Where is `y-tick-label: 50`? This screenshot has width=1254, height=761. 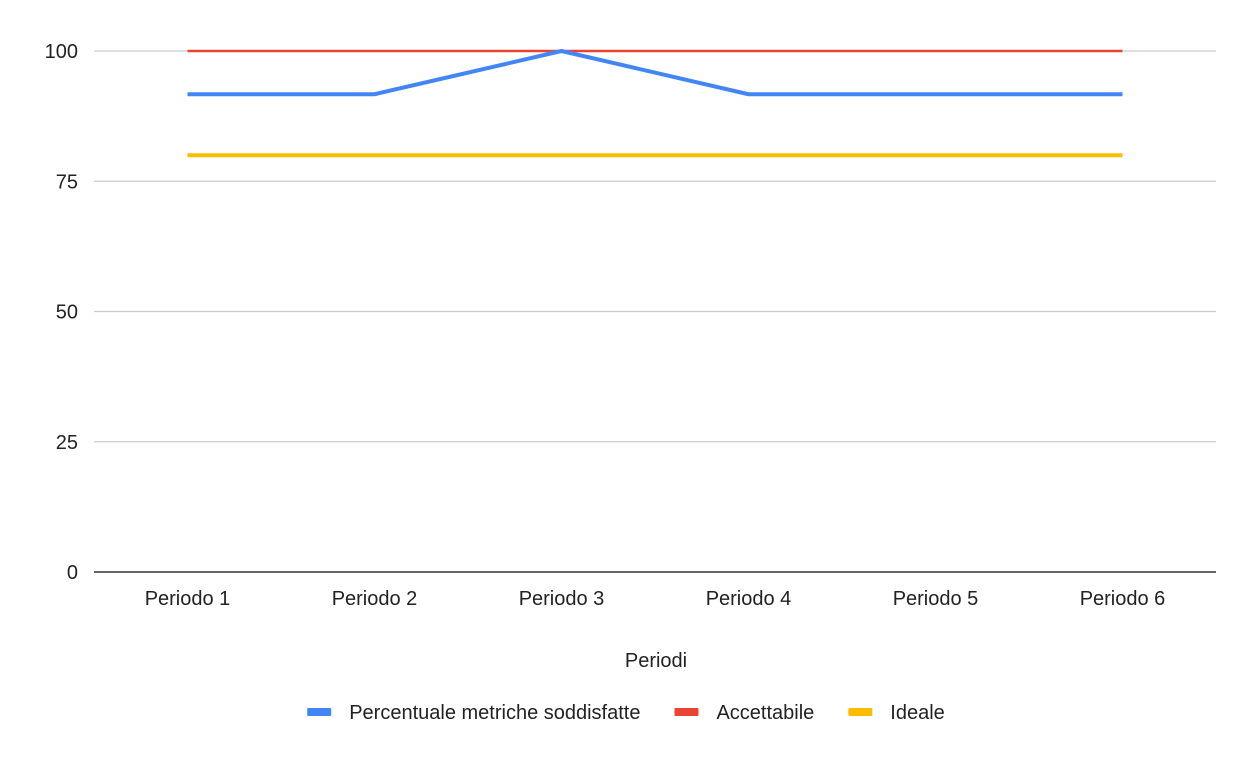 y-tick-label: 50 is located at coordinates (67, 313).